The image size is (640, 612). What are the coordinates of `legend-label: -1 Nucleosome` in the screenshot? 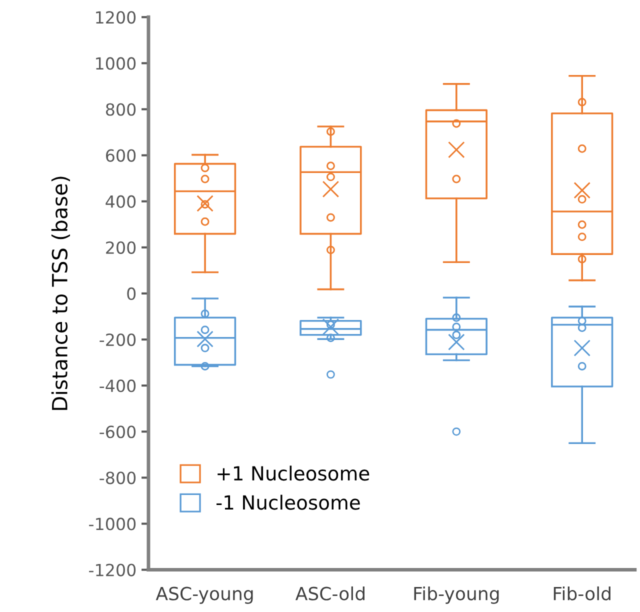 It's located at (288, 502).